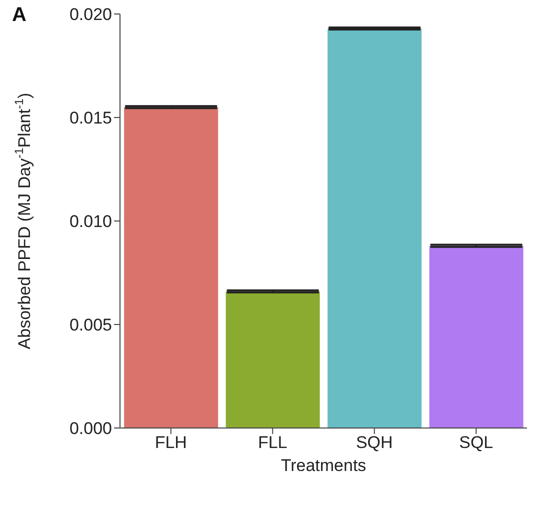  I want to click on x-tick-label: FLH, so click(170, 442).